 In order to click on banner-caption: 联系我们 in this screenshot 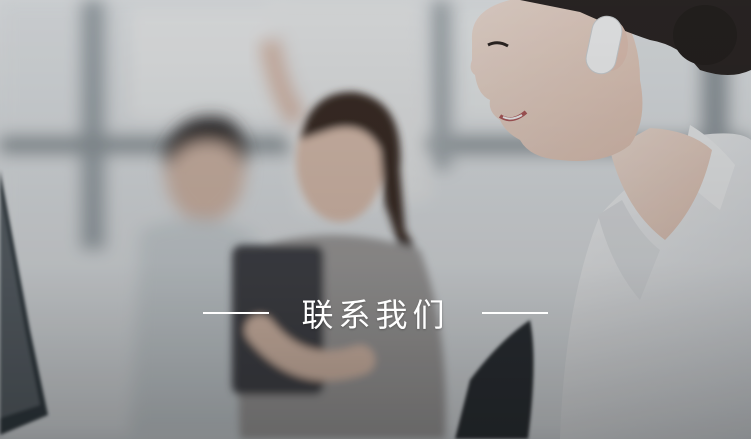, I will do `click(375, 313)`.